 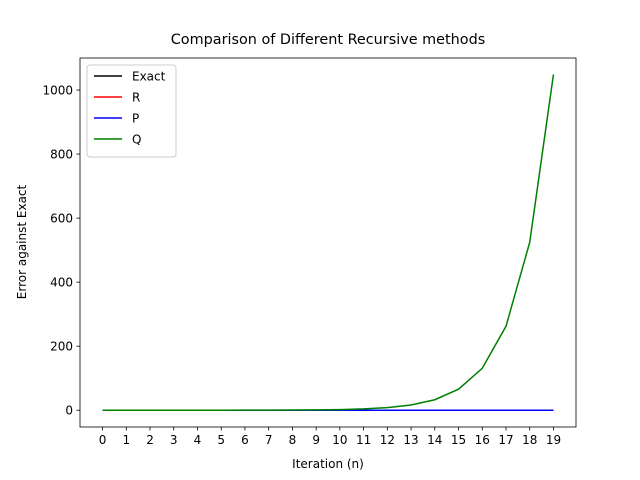 What do you see at coordinates (136, 140) in the screenshot?
I see `legend-label: Q` at bounding box center [136, 140].